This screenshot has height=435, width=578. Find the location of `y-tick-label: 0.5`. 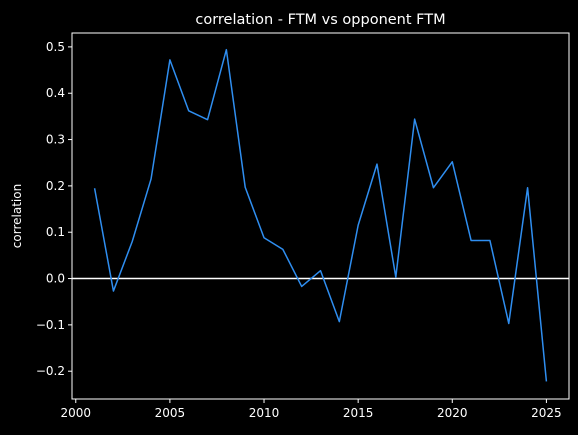

y-tick-label: 0.5 is located at coordinates (55, 47).